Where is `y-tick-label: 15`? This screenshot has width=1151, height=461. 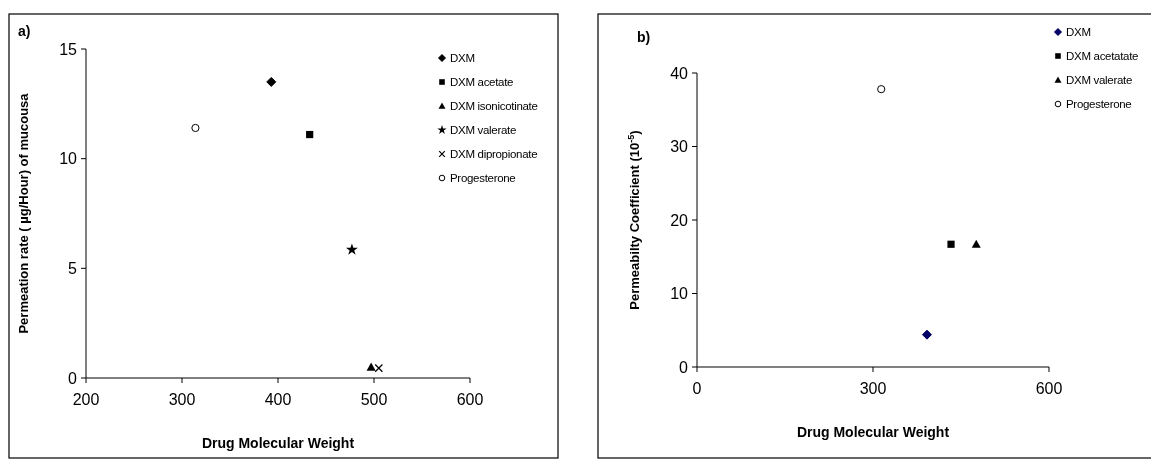
y-tick-label: 15 is located at coordinates (68, 49).